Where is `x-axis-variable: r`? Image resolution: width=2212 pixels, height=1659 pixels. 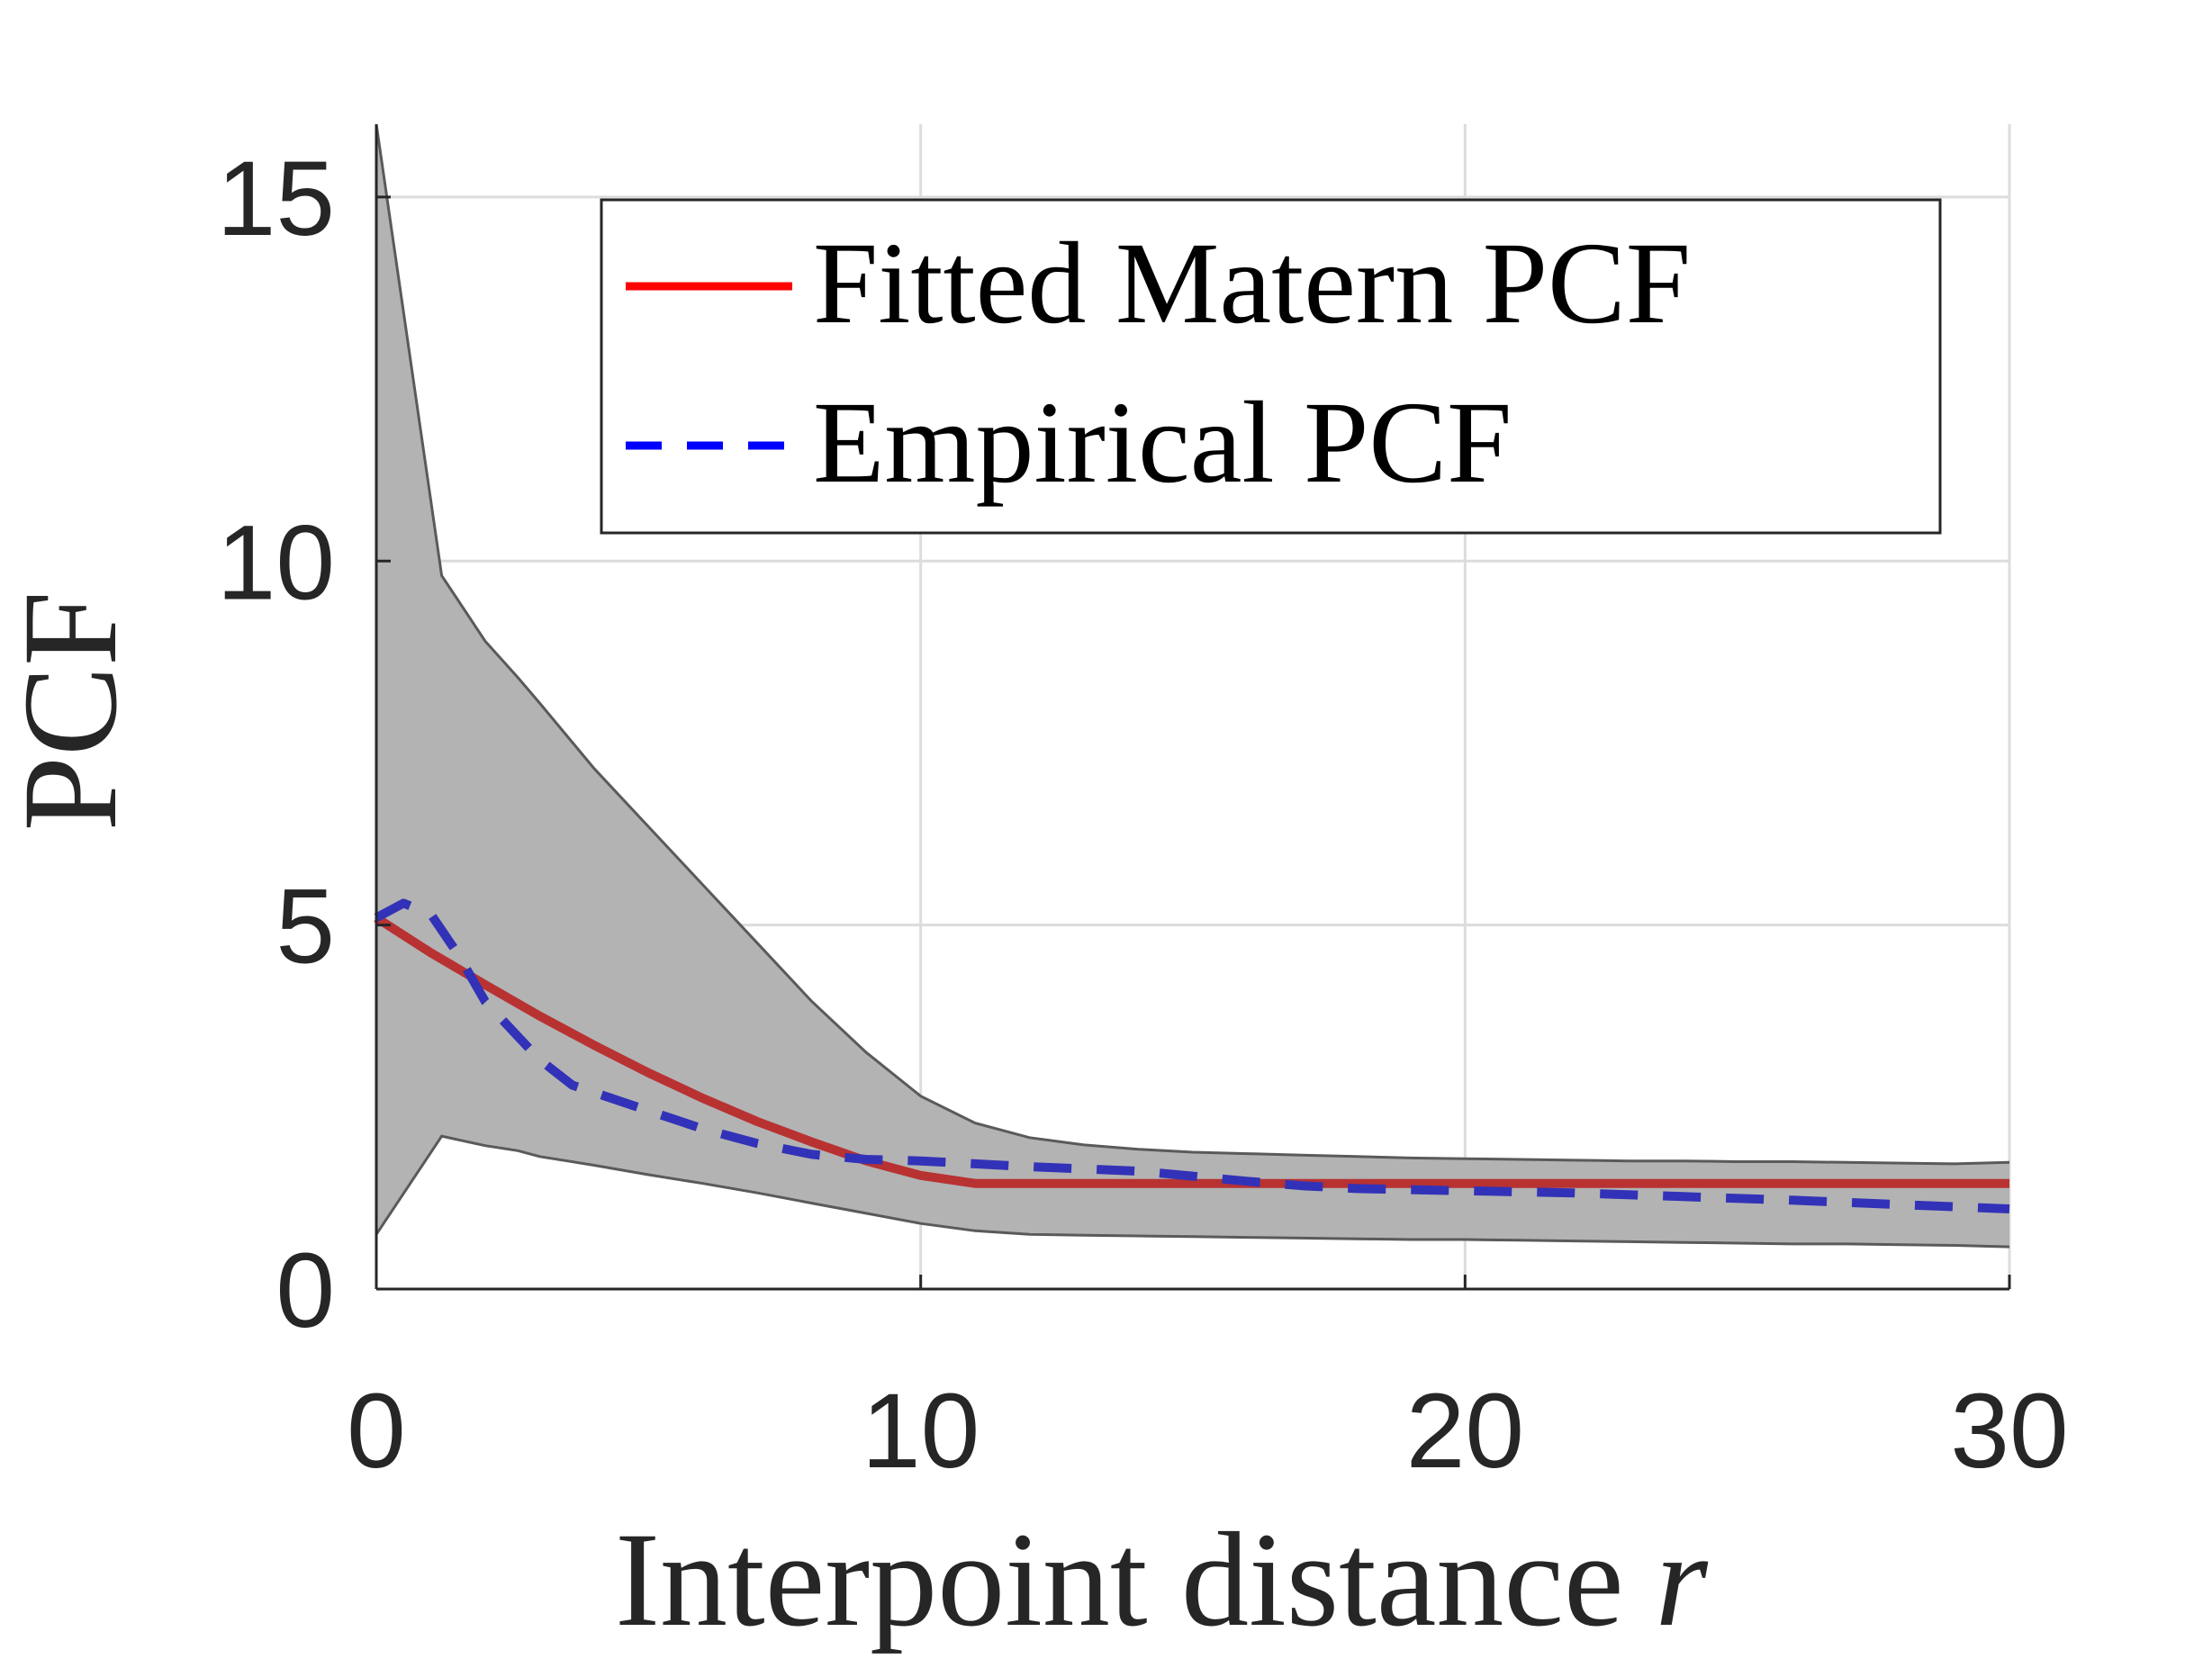
x-axis-variable: r is located at coordinates (1682, 1579).